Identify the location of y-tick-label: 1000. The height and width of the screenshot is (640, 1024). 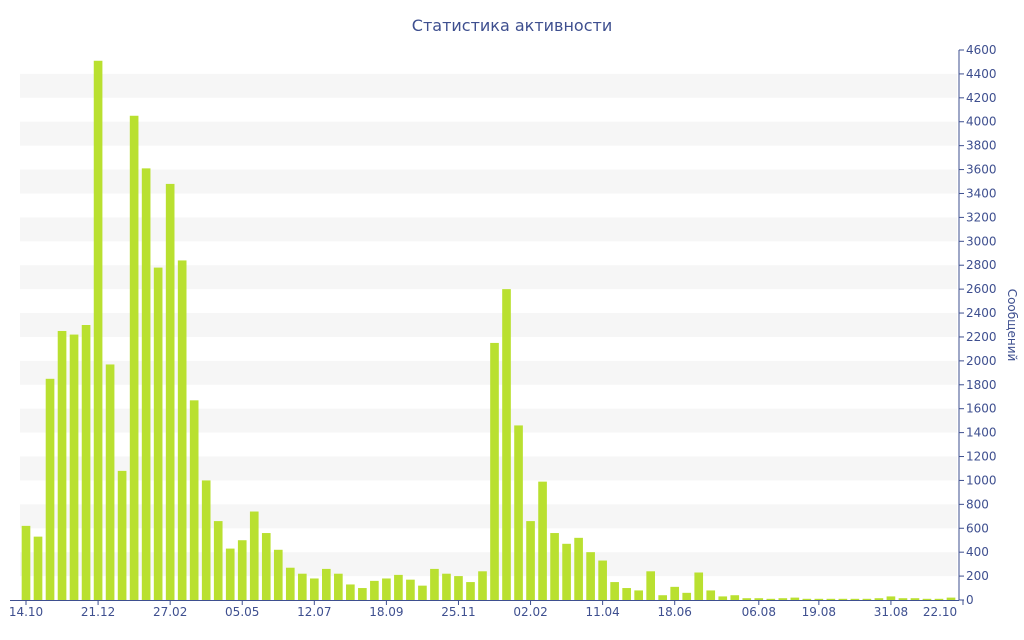
(981, 480).